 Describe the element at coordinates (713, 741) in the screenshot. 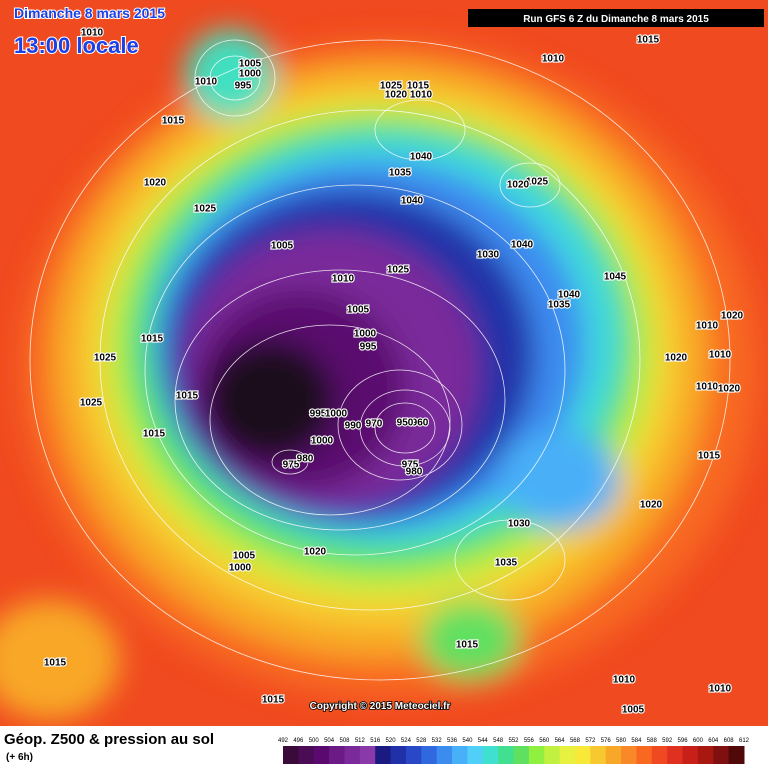

I see `scale-label: 604` at that location.